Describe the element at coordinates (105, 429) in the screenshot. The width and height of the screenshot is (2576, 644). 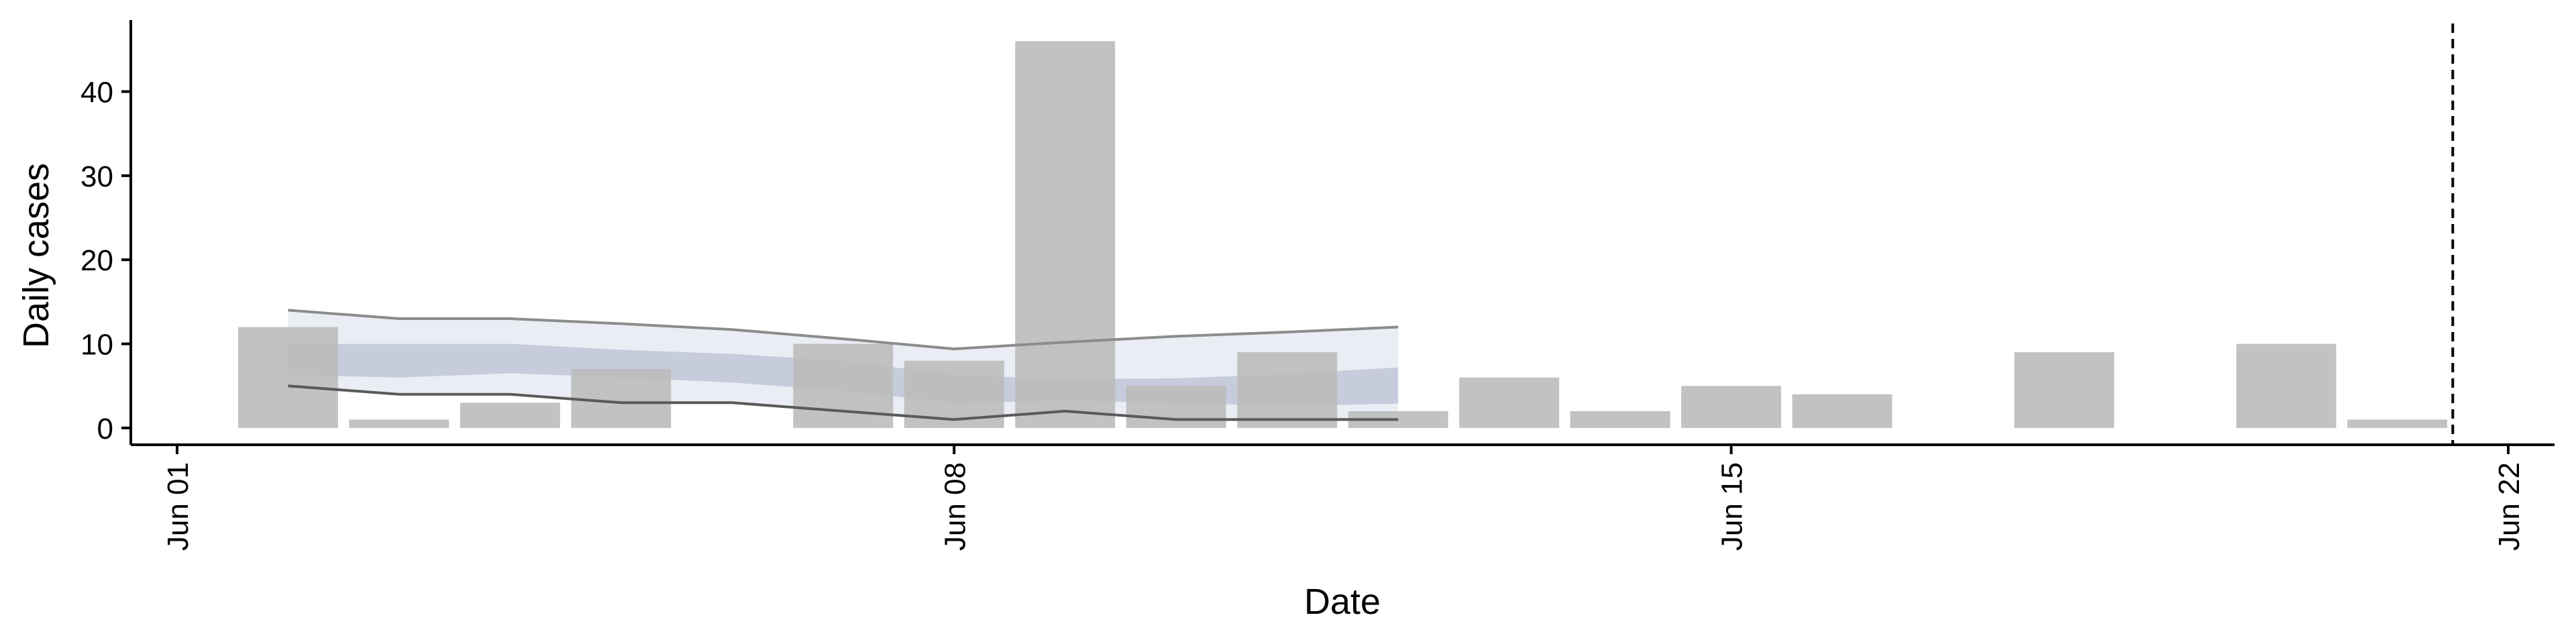
I see `y-tick-label: 0` at that location.